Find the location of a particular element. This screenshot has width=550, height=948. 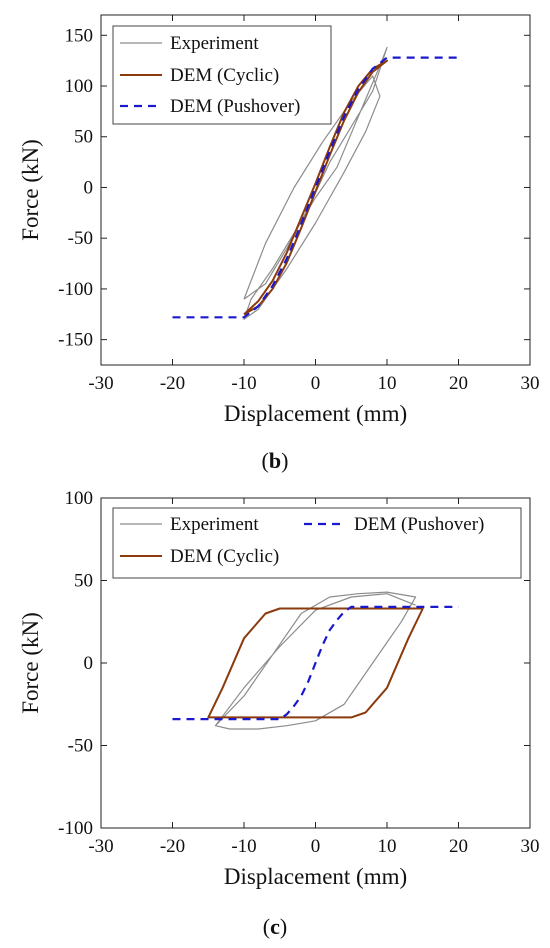

caption-c-letter: c is located at coordinates (275, 926).